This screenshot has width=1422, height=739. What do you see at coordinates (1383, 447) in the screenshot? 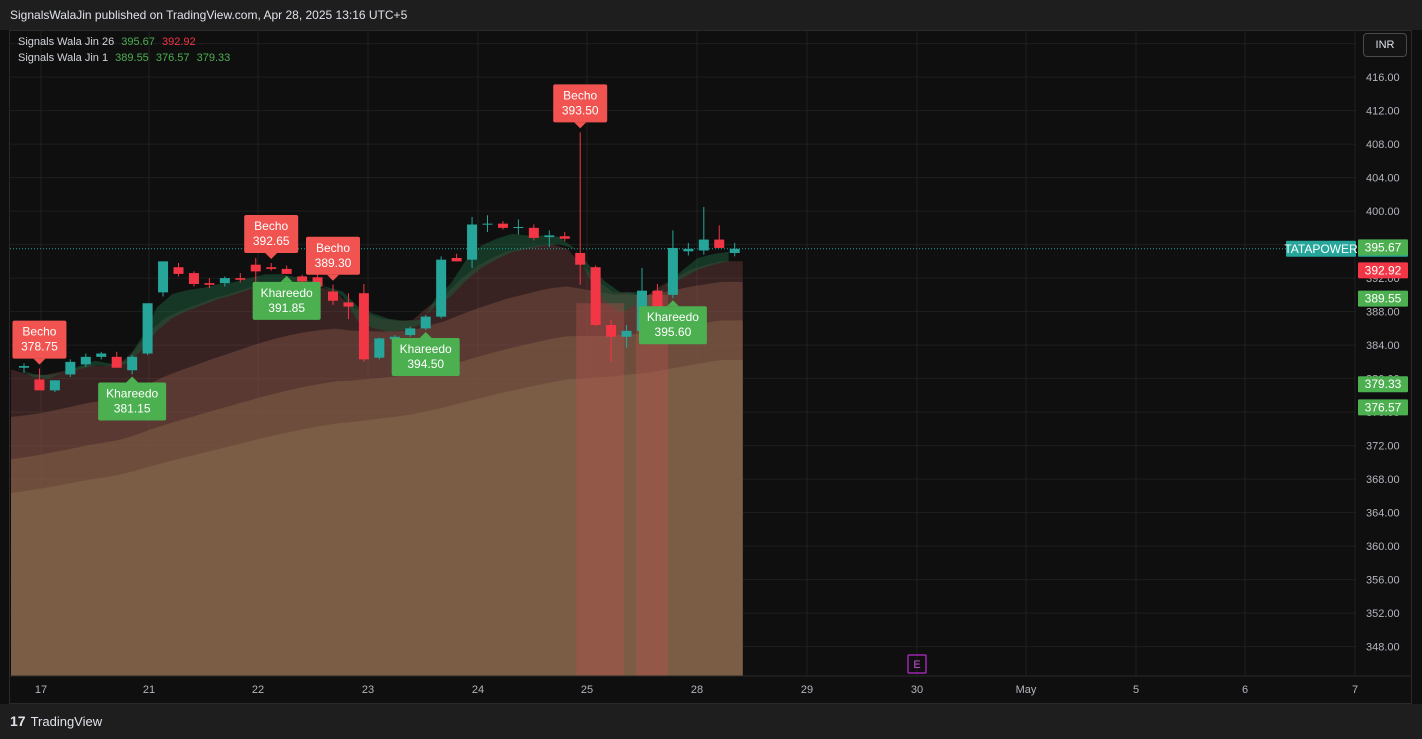
I see `price-tick-label: 372.00` at bounding box center [1383, 447].